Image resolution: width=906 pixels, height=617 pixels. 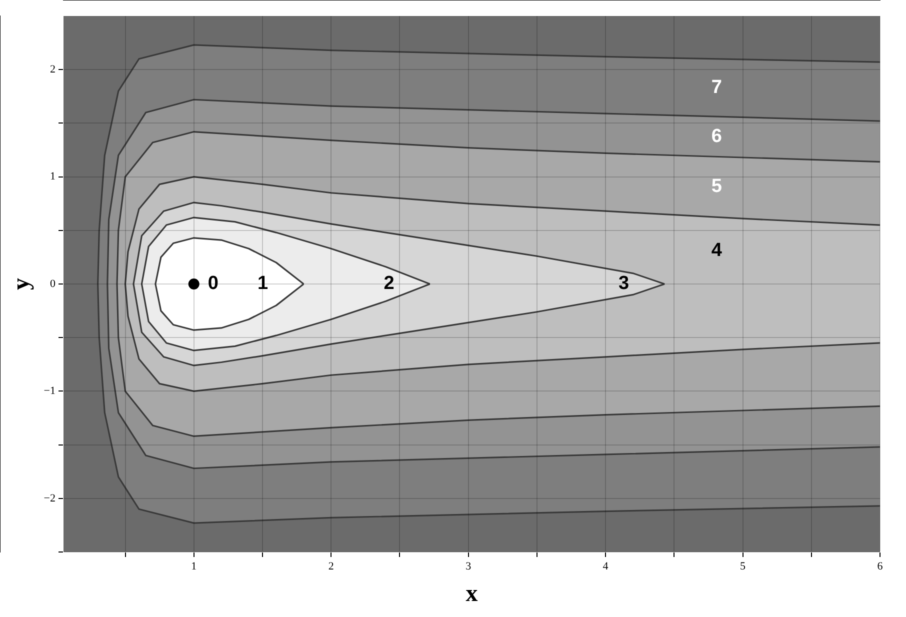 What do you see at coordinates (50, 391) in the screenshot?
I see `y-tick-label: −1` at bounding box center [50, 391].